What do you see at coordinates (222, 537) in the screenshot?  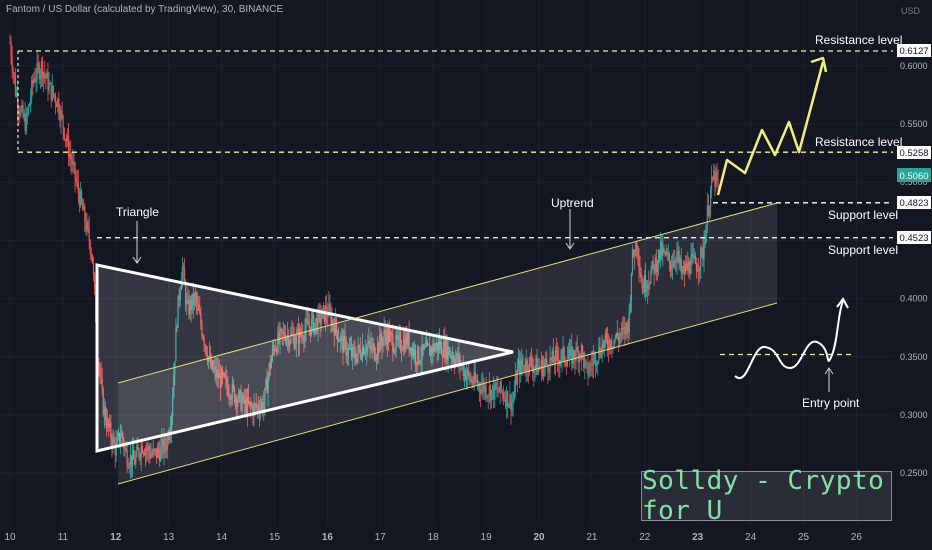 I see `time-tick-label: 14` at bounding box center [222, 537].